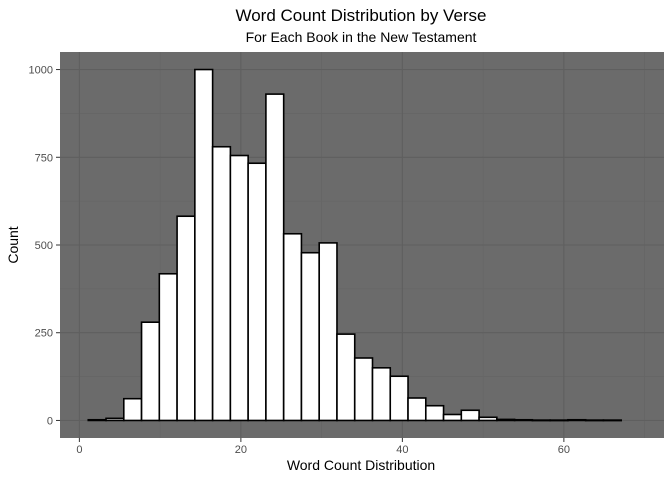  I want to click on y-tick-label: 1000, so click(41, 71).